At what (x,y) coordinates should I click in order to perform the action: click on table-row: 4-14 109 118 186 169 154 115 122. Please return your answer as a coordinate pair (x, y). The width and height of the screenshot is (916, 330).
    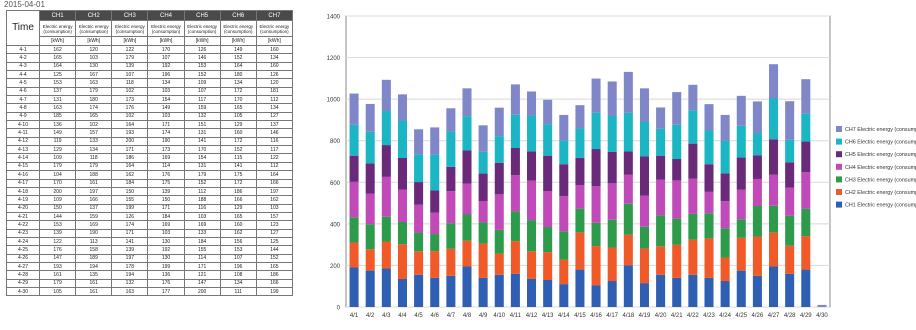
    Looking at the image, I should click on (150, 158).